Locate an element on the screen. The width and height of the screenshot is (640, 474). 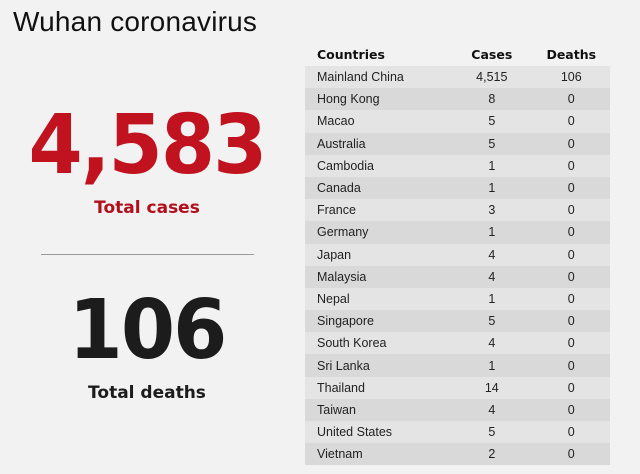
table-row: Nepal 1 0 is located at coordinates (457, 299).